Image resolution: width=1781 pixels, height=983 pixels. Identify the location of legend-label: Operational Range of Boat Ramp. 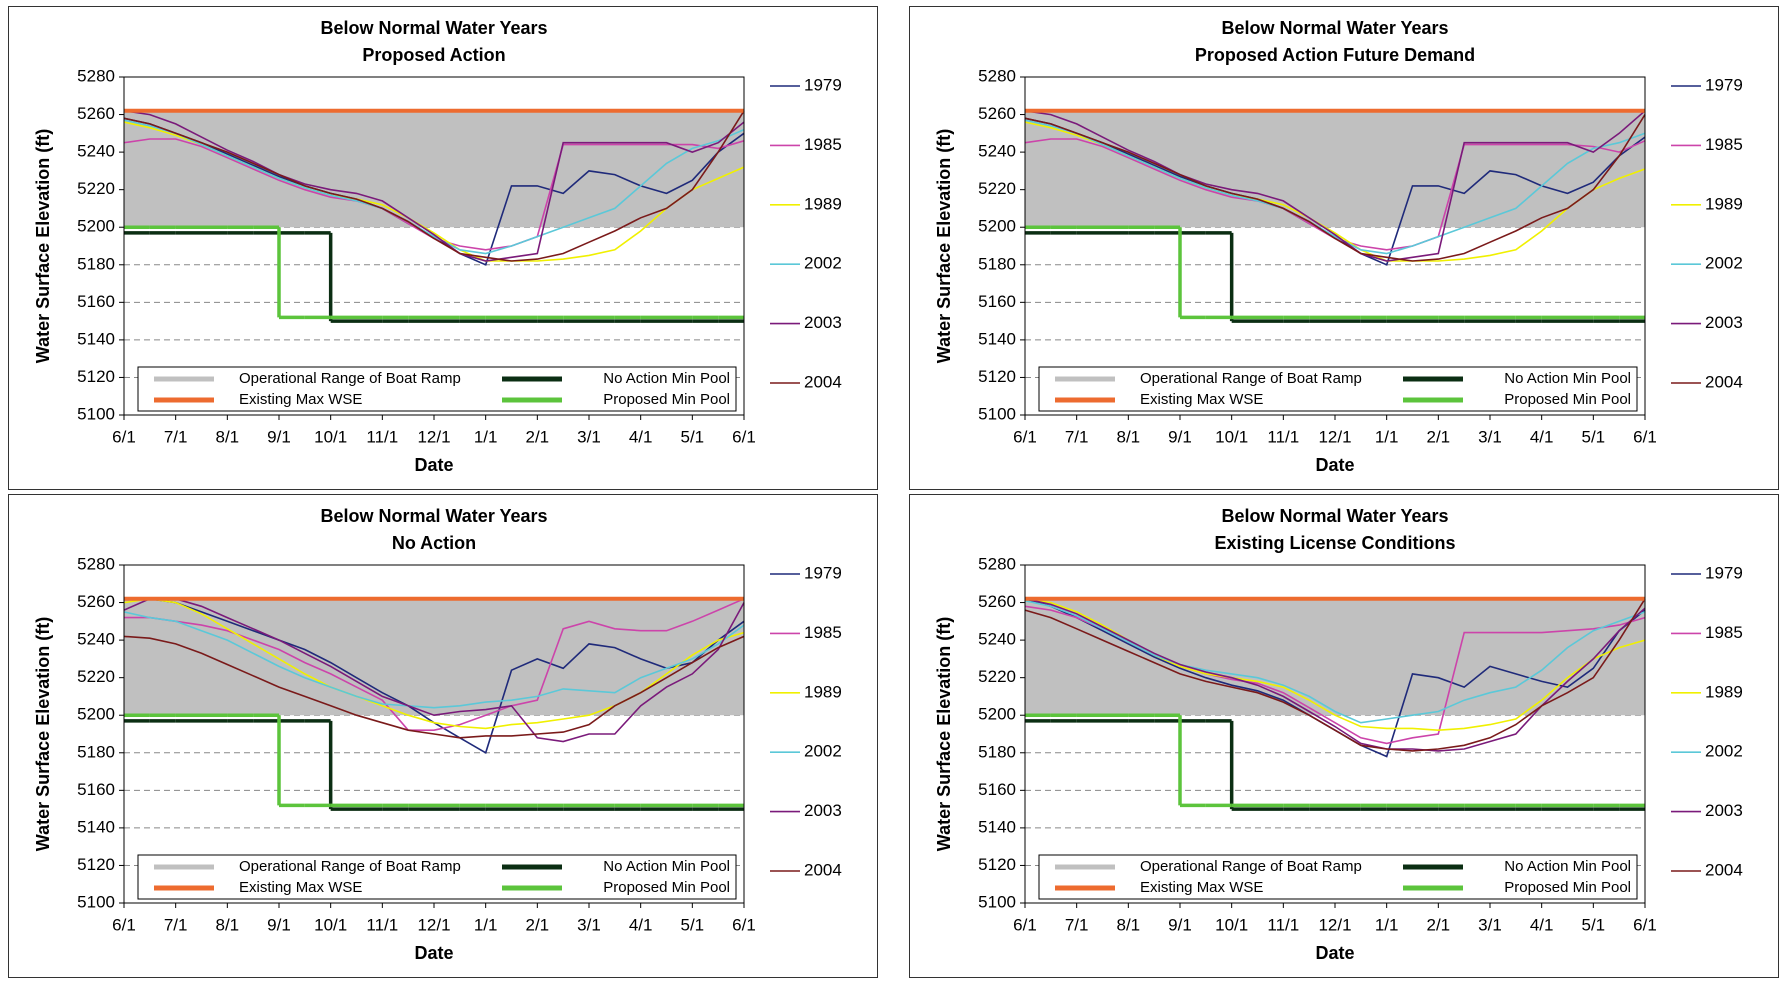
(1251, 378).